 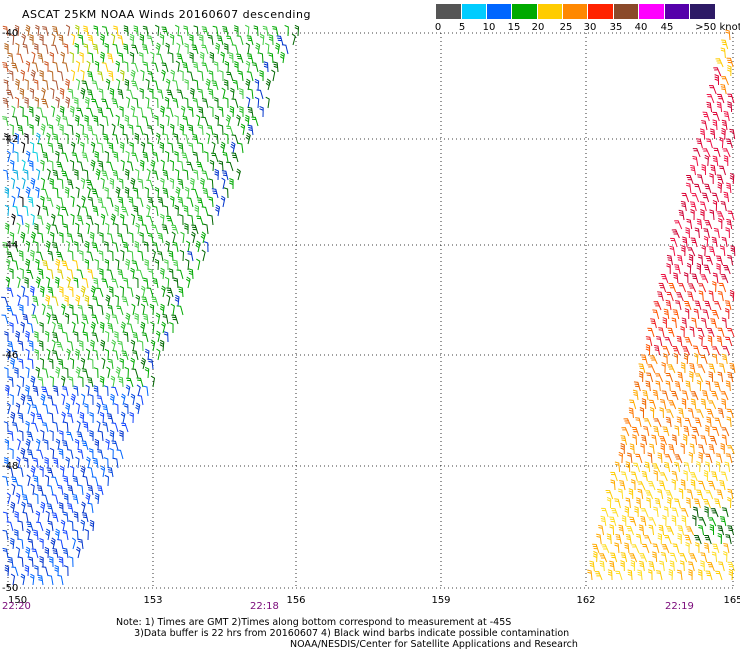 I want to click on legend-label: 35, so click(x=616, y=27).